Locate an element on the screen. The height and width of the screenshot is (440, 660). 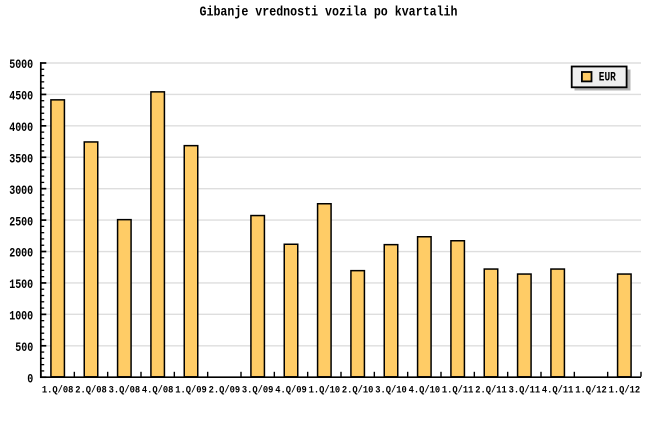
svg-text: 2000 is located at coordinates (21, 253).